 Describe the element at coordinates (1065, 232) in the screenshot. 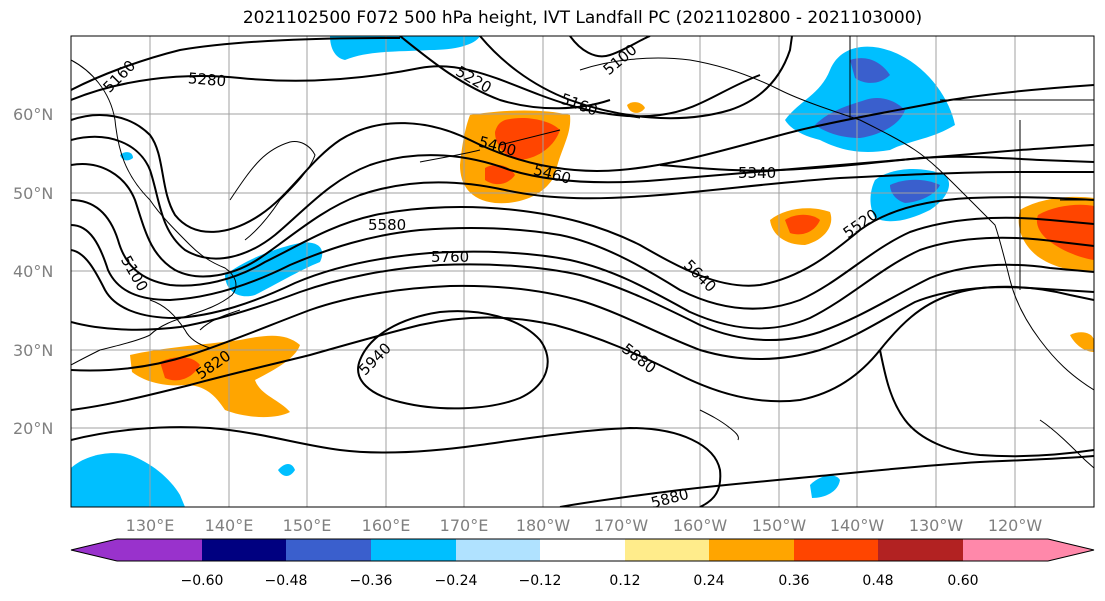

I see `positive-region-westcoast-core` at that location.